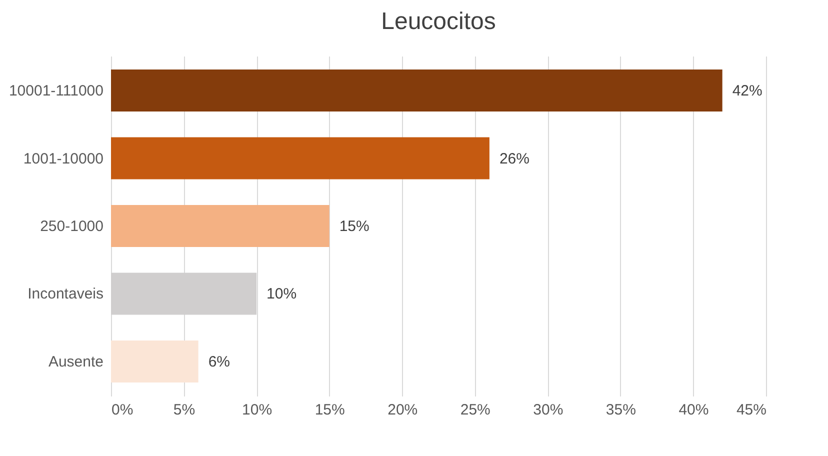  What do you see at coordinates (63, 159) in the screenshot?
I see `y-tick-label: 1001-10000` at bounding box center [63, 159].